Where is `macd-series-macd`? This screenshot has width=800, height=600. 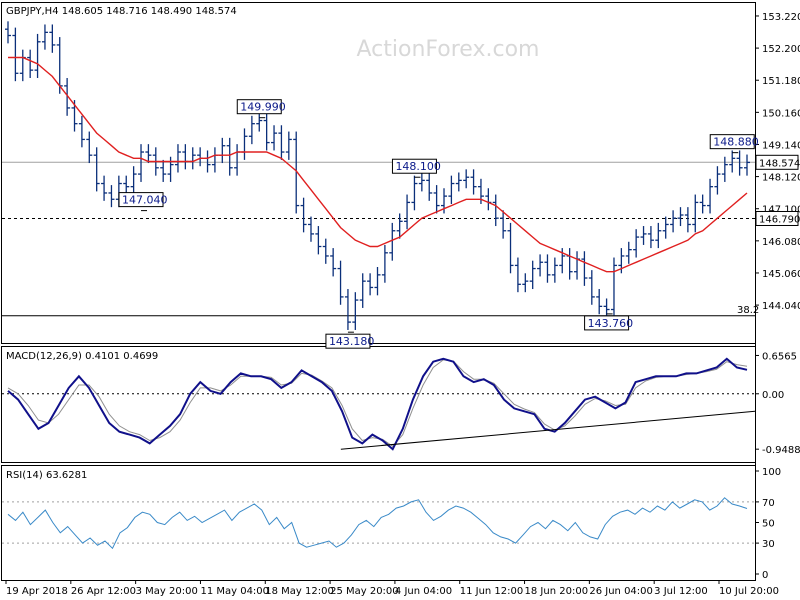 macd-series-macd is located at coordinates (377, 404).